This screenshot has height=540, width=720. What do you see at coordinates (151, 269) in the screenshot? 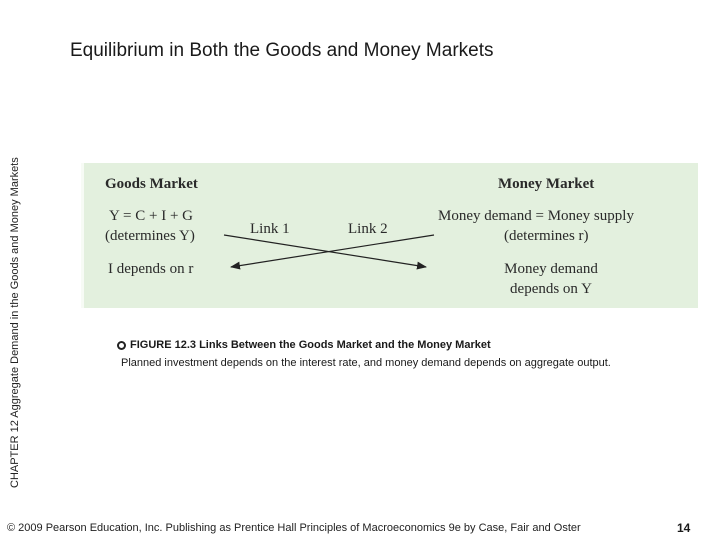
I see `goods-depends: I depends on r` at bounding box center [151, 269].